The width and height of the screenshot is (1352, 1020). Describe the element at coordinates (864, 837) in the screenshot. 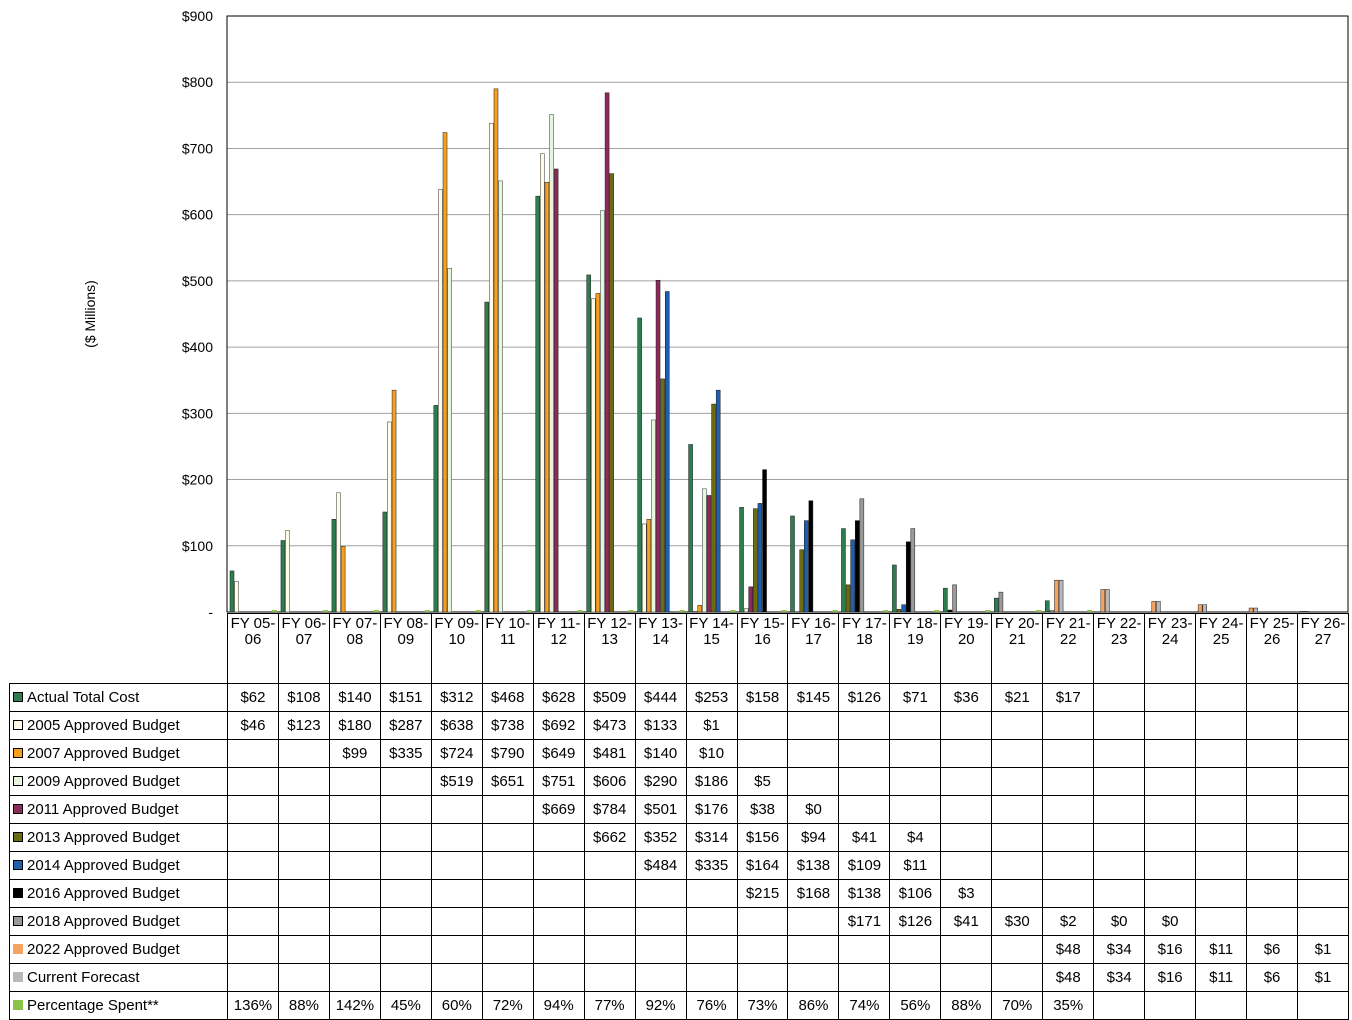

I see `data-label: $41` at that location.